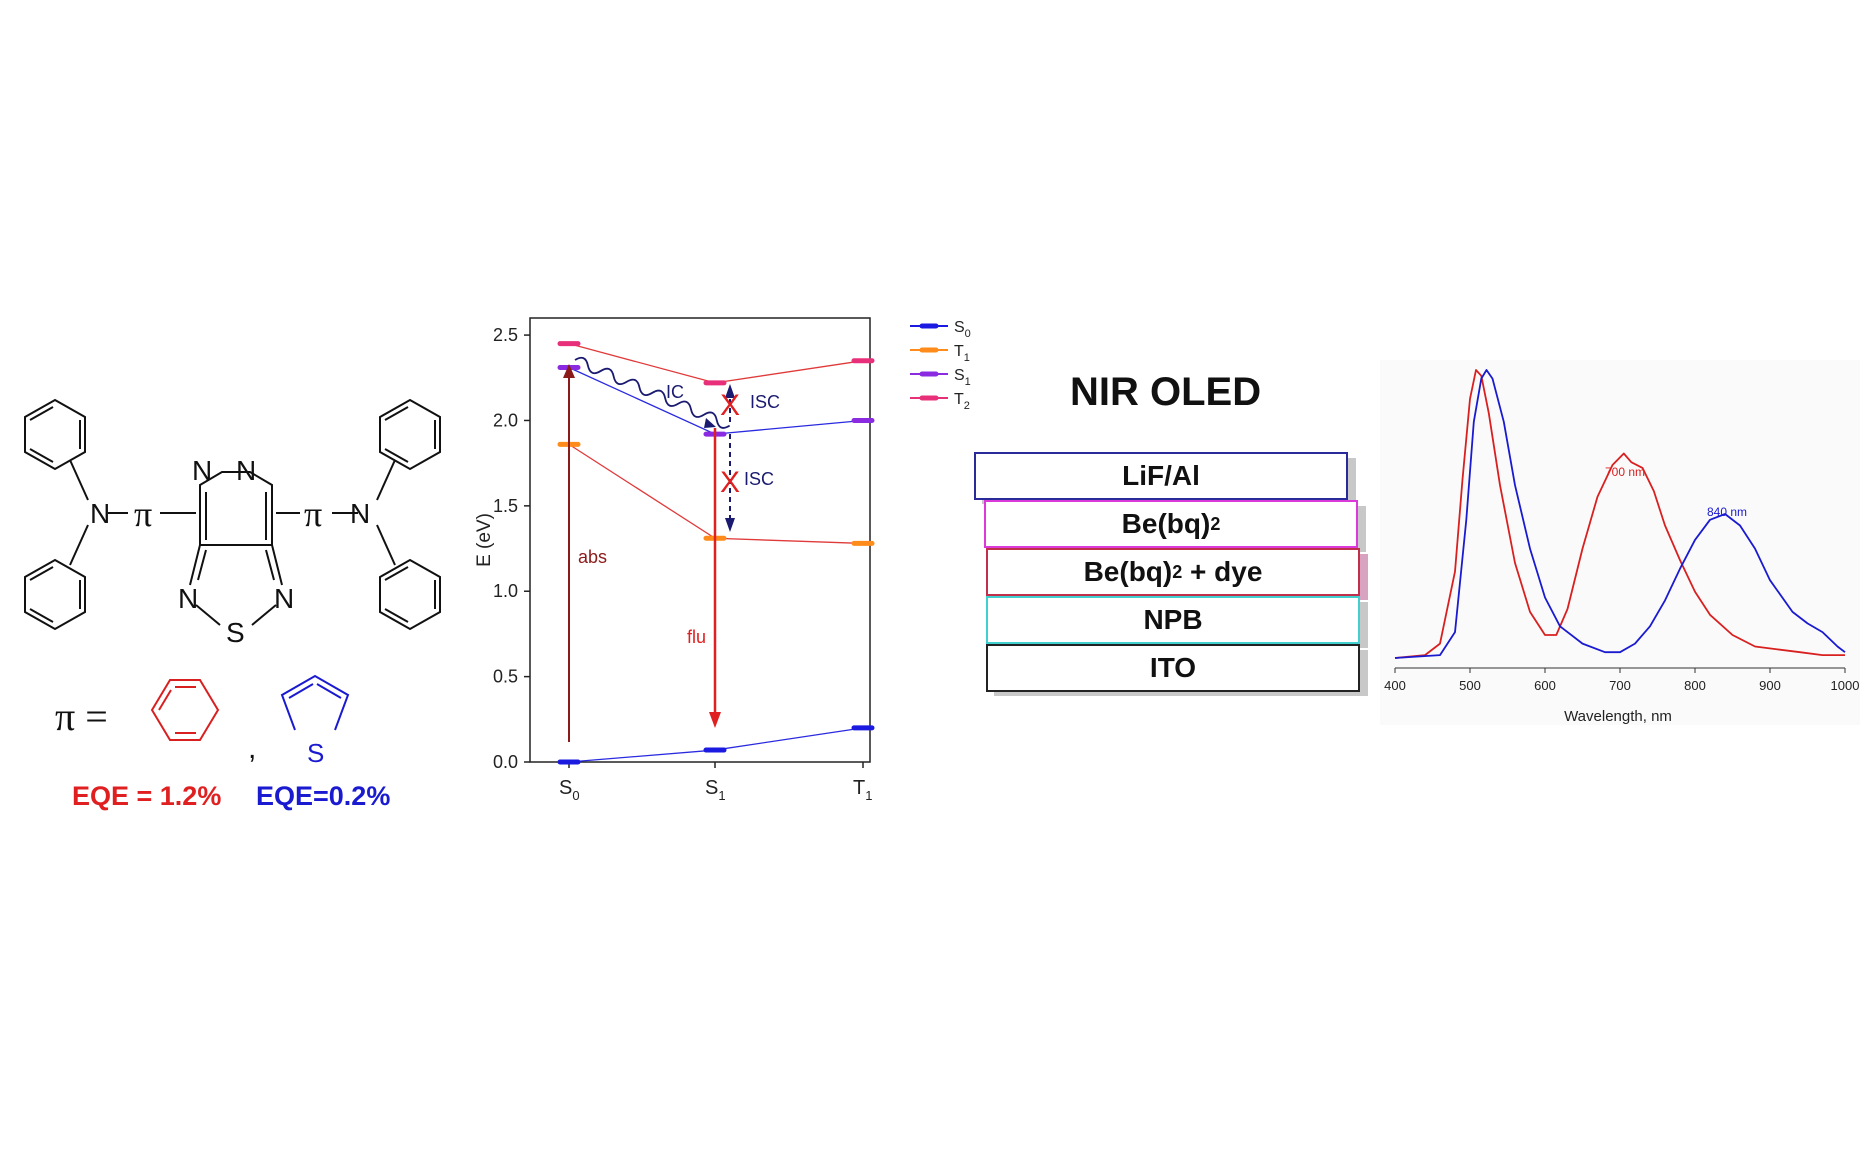 Image resolution: width=1863 pixels, height=1164 pixels. What do you see at coordinates (315, 702) in the screenshot?
I see `thiophene-ring-icon` at bounding box center [315, 702].